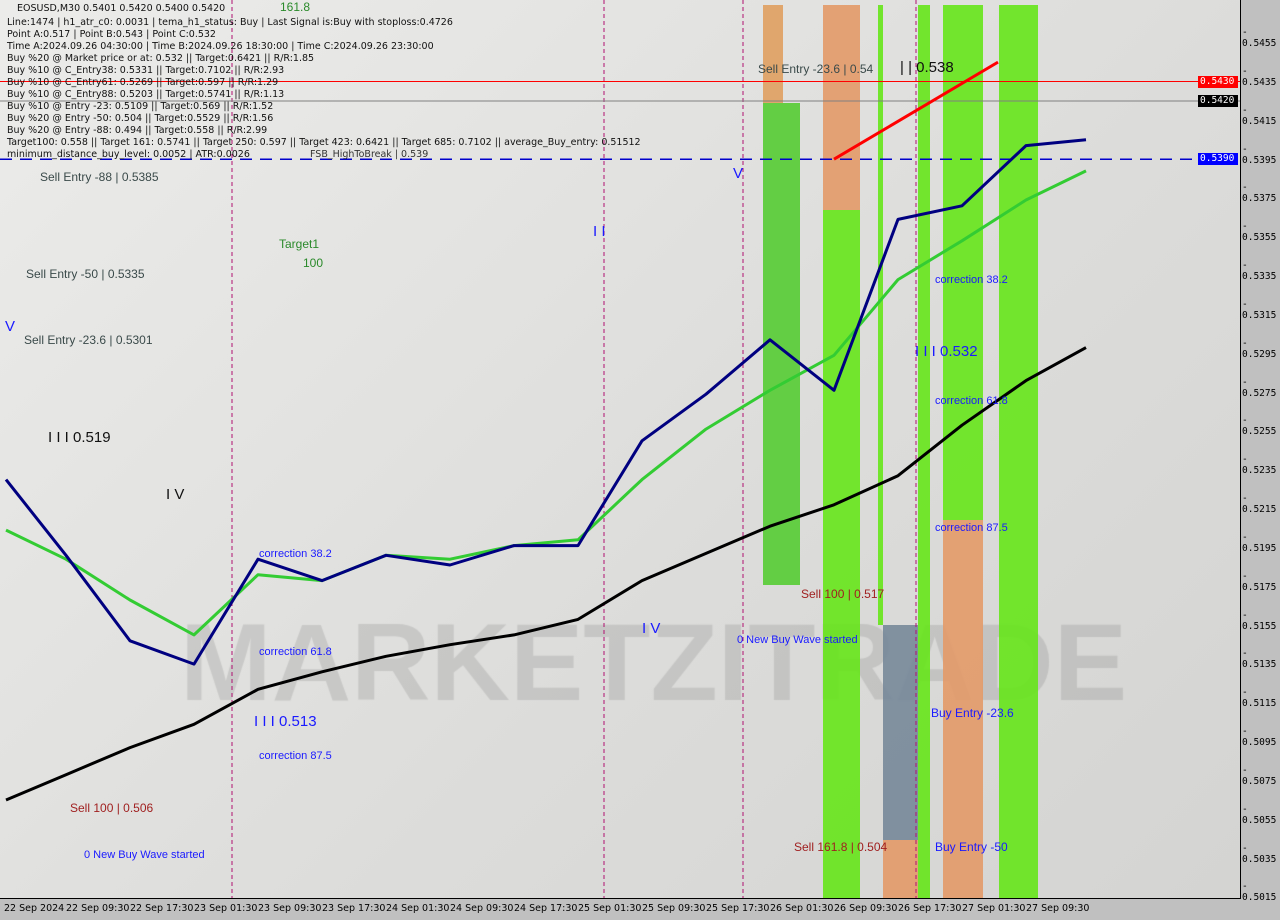 The height and width of the screenshot is (920, 1280). Describe the element at coordinates (1058, 908) in the screenshot. I see `time-tick-label: 27 Sep 09:30` at that location.